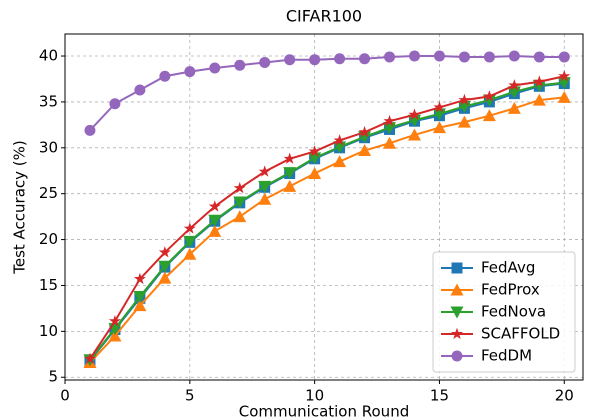 This screenshot has height=419, width=598. Describe the element at coordinates (48, 101) in the screenshot. I see `y-tick-label: 35` at that location.